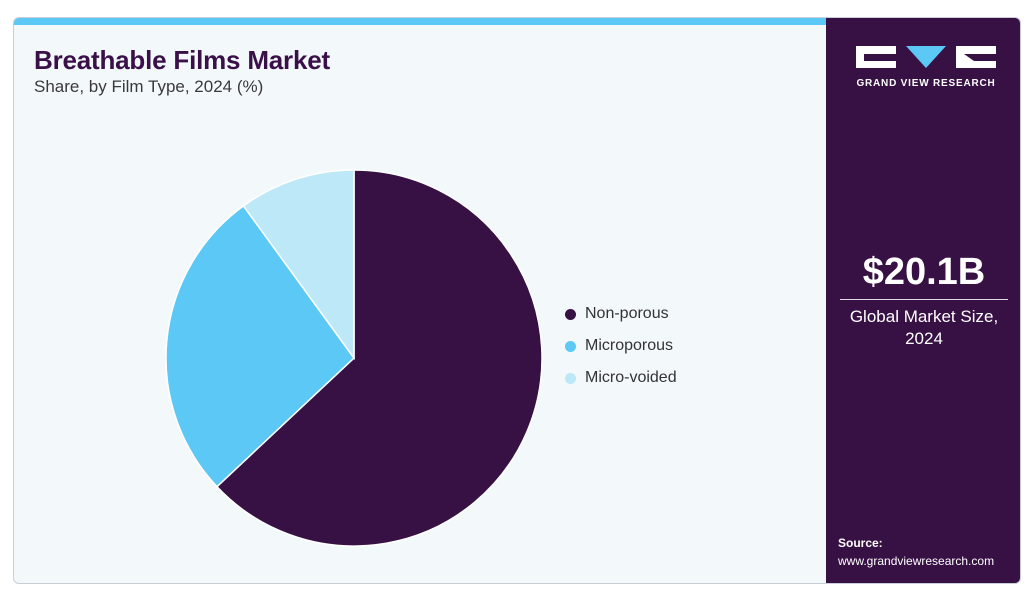 The width and height of the screenshot is (1034, 593). Describe the element at coordinates (149, 86) in the screenshot. I see `chart-subtitle: Share, by Film Type, 2024 (%)` at that location.